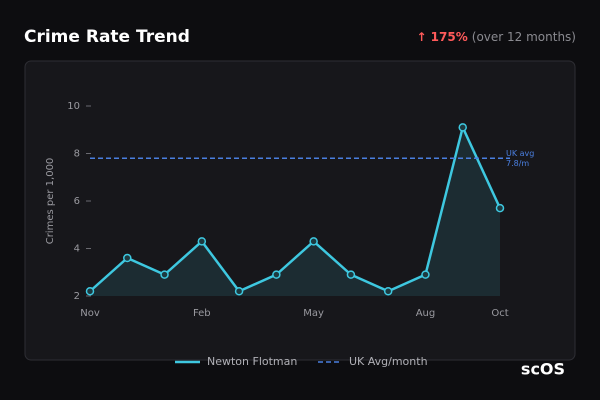 This screenshot has height=400, width=600. I want to click on y-axis-label: Crimes per 1,000, so click(50, 201).